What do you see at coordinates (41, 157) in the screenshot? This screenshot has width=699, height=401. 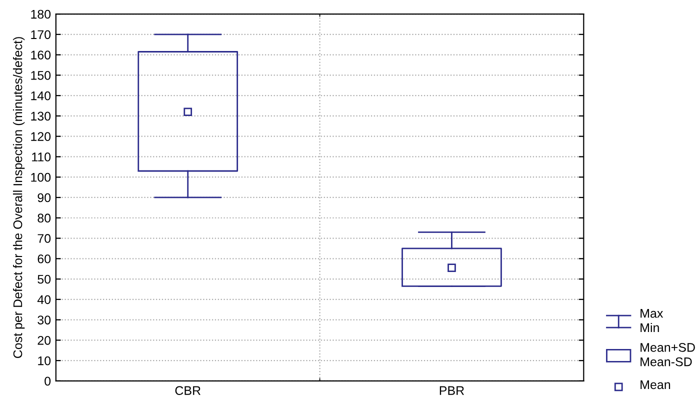 I see `y-tick-label: 110` at bounding box center [41, 157].